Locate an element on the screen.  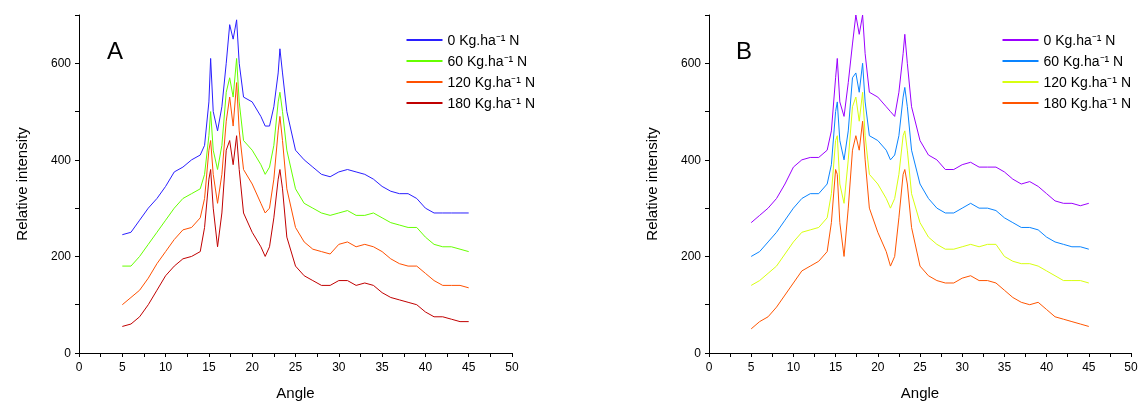
annotation: A is located at coordinates (115, 50).